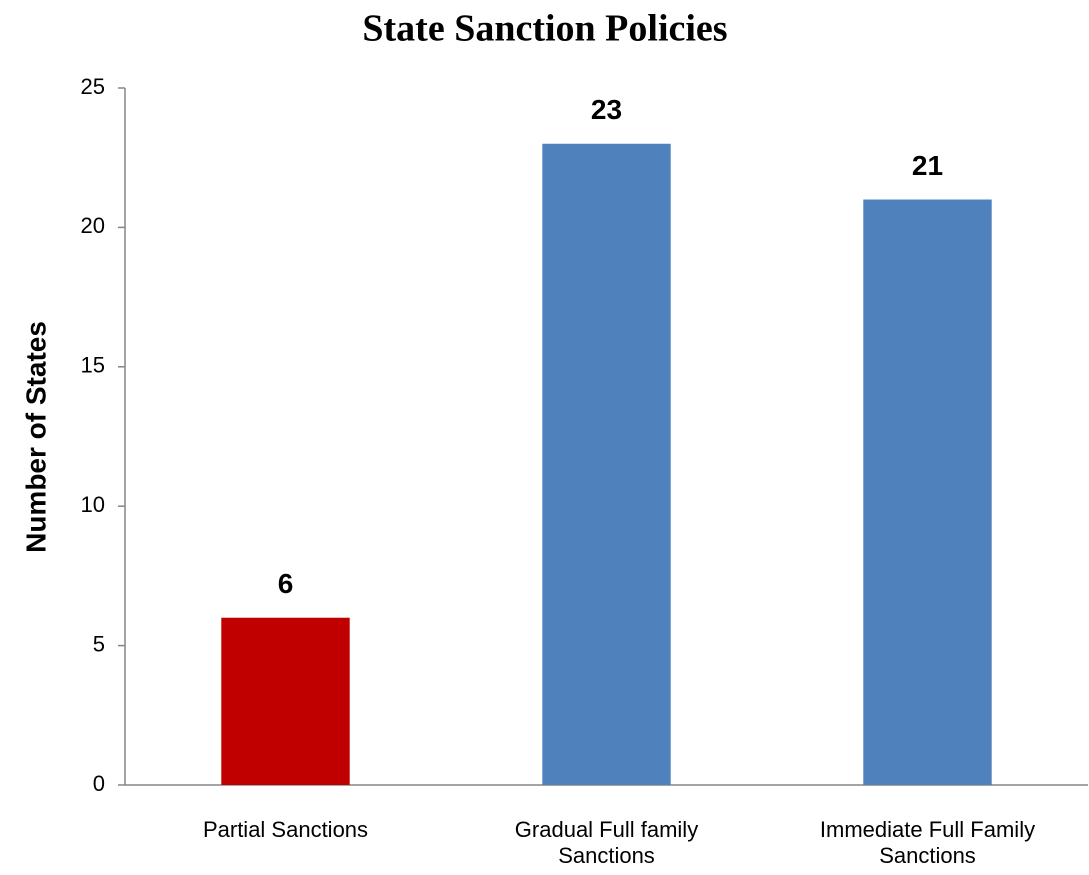 This screenshot has height=875, width=1089. I want to click on chart-title: State Sanction Policies, so click(544, 29).